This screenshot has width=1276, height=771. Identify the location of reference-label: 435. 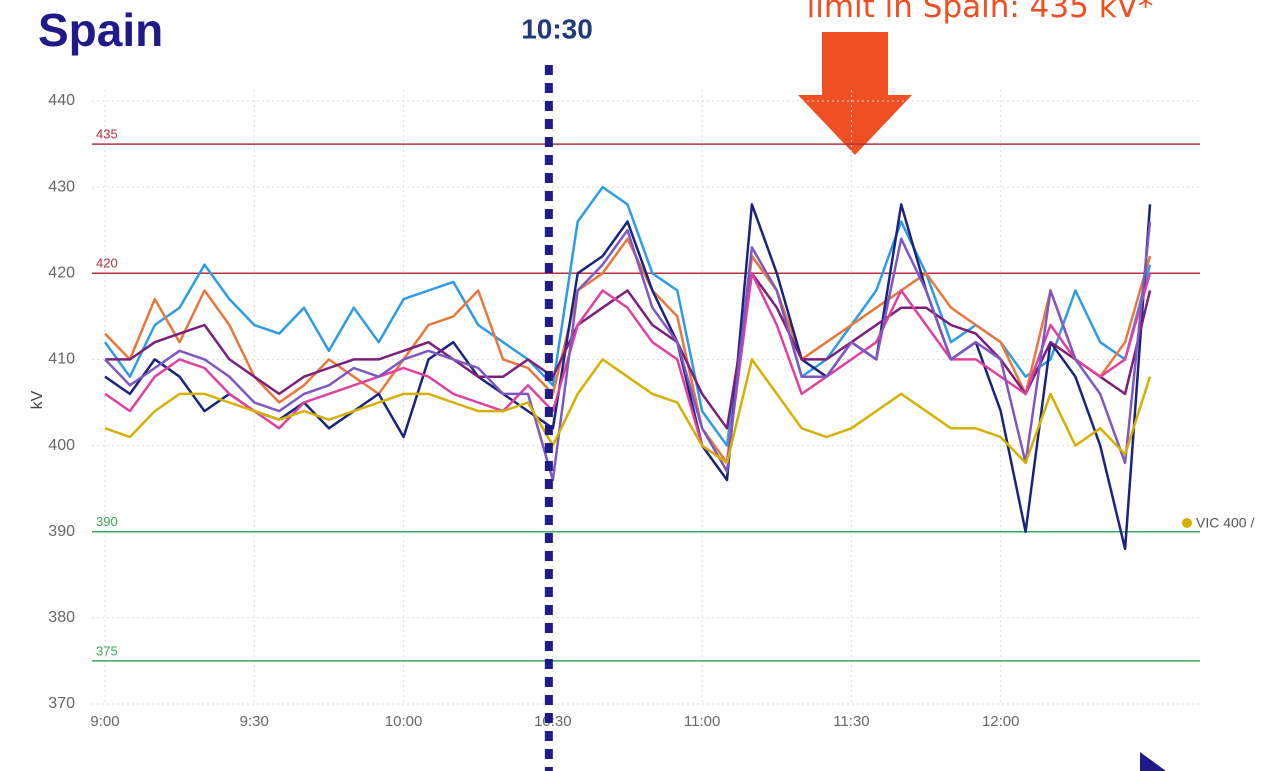
(107, 134).